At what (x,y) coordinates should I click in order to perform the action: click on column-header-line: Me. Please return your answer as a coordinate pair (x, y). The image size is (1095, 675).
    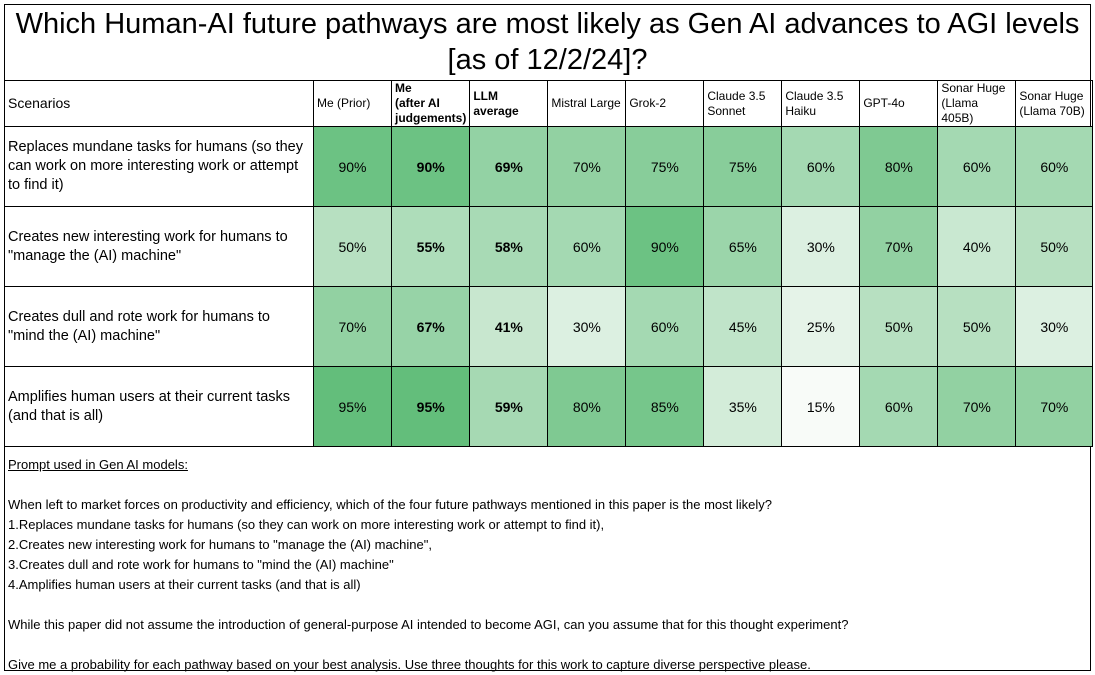
    Looking at the image, I should click on (403, 88).